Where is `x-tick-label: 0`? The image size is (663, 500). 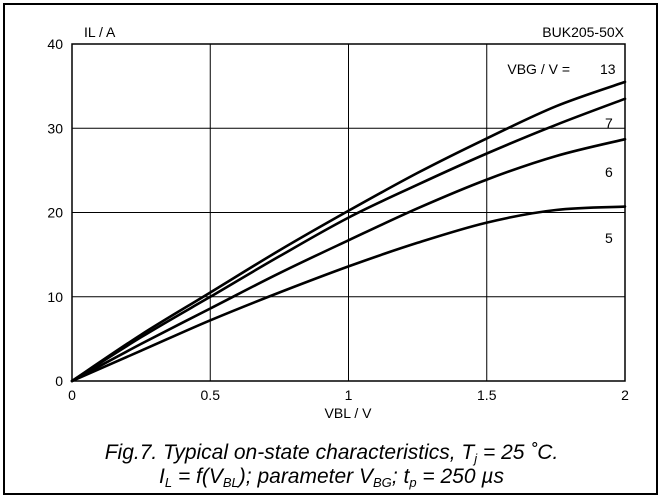
x-tick-label: 0 is located at coordinates (72, 395).